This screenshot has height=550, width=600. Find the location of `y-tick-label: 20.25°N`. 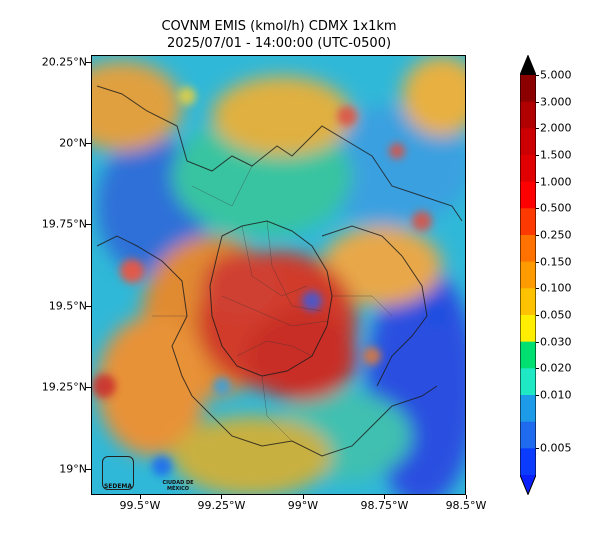

y-tick-label: 20.25°N is located at coordinates (64, 62).